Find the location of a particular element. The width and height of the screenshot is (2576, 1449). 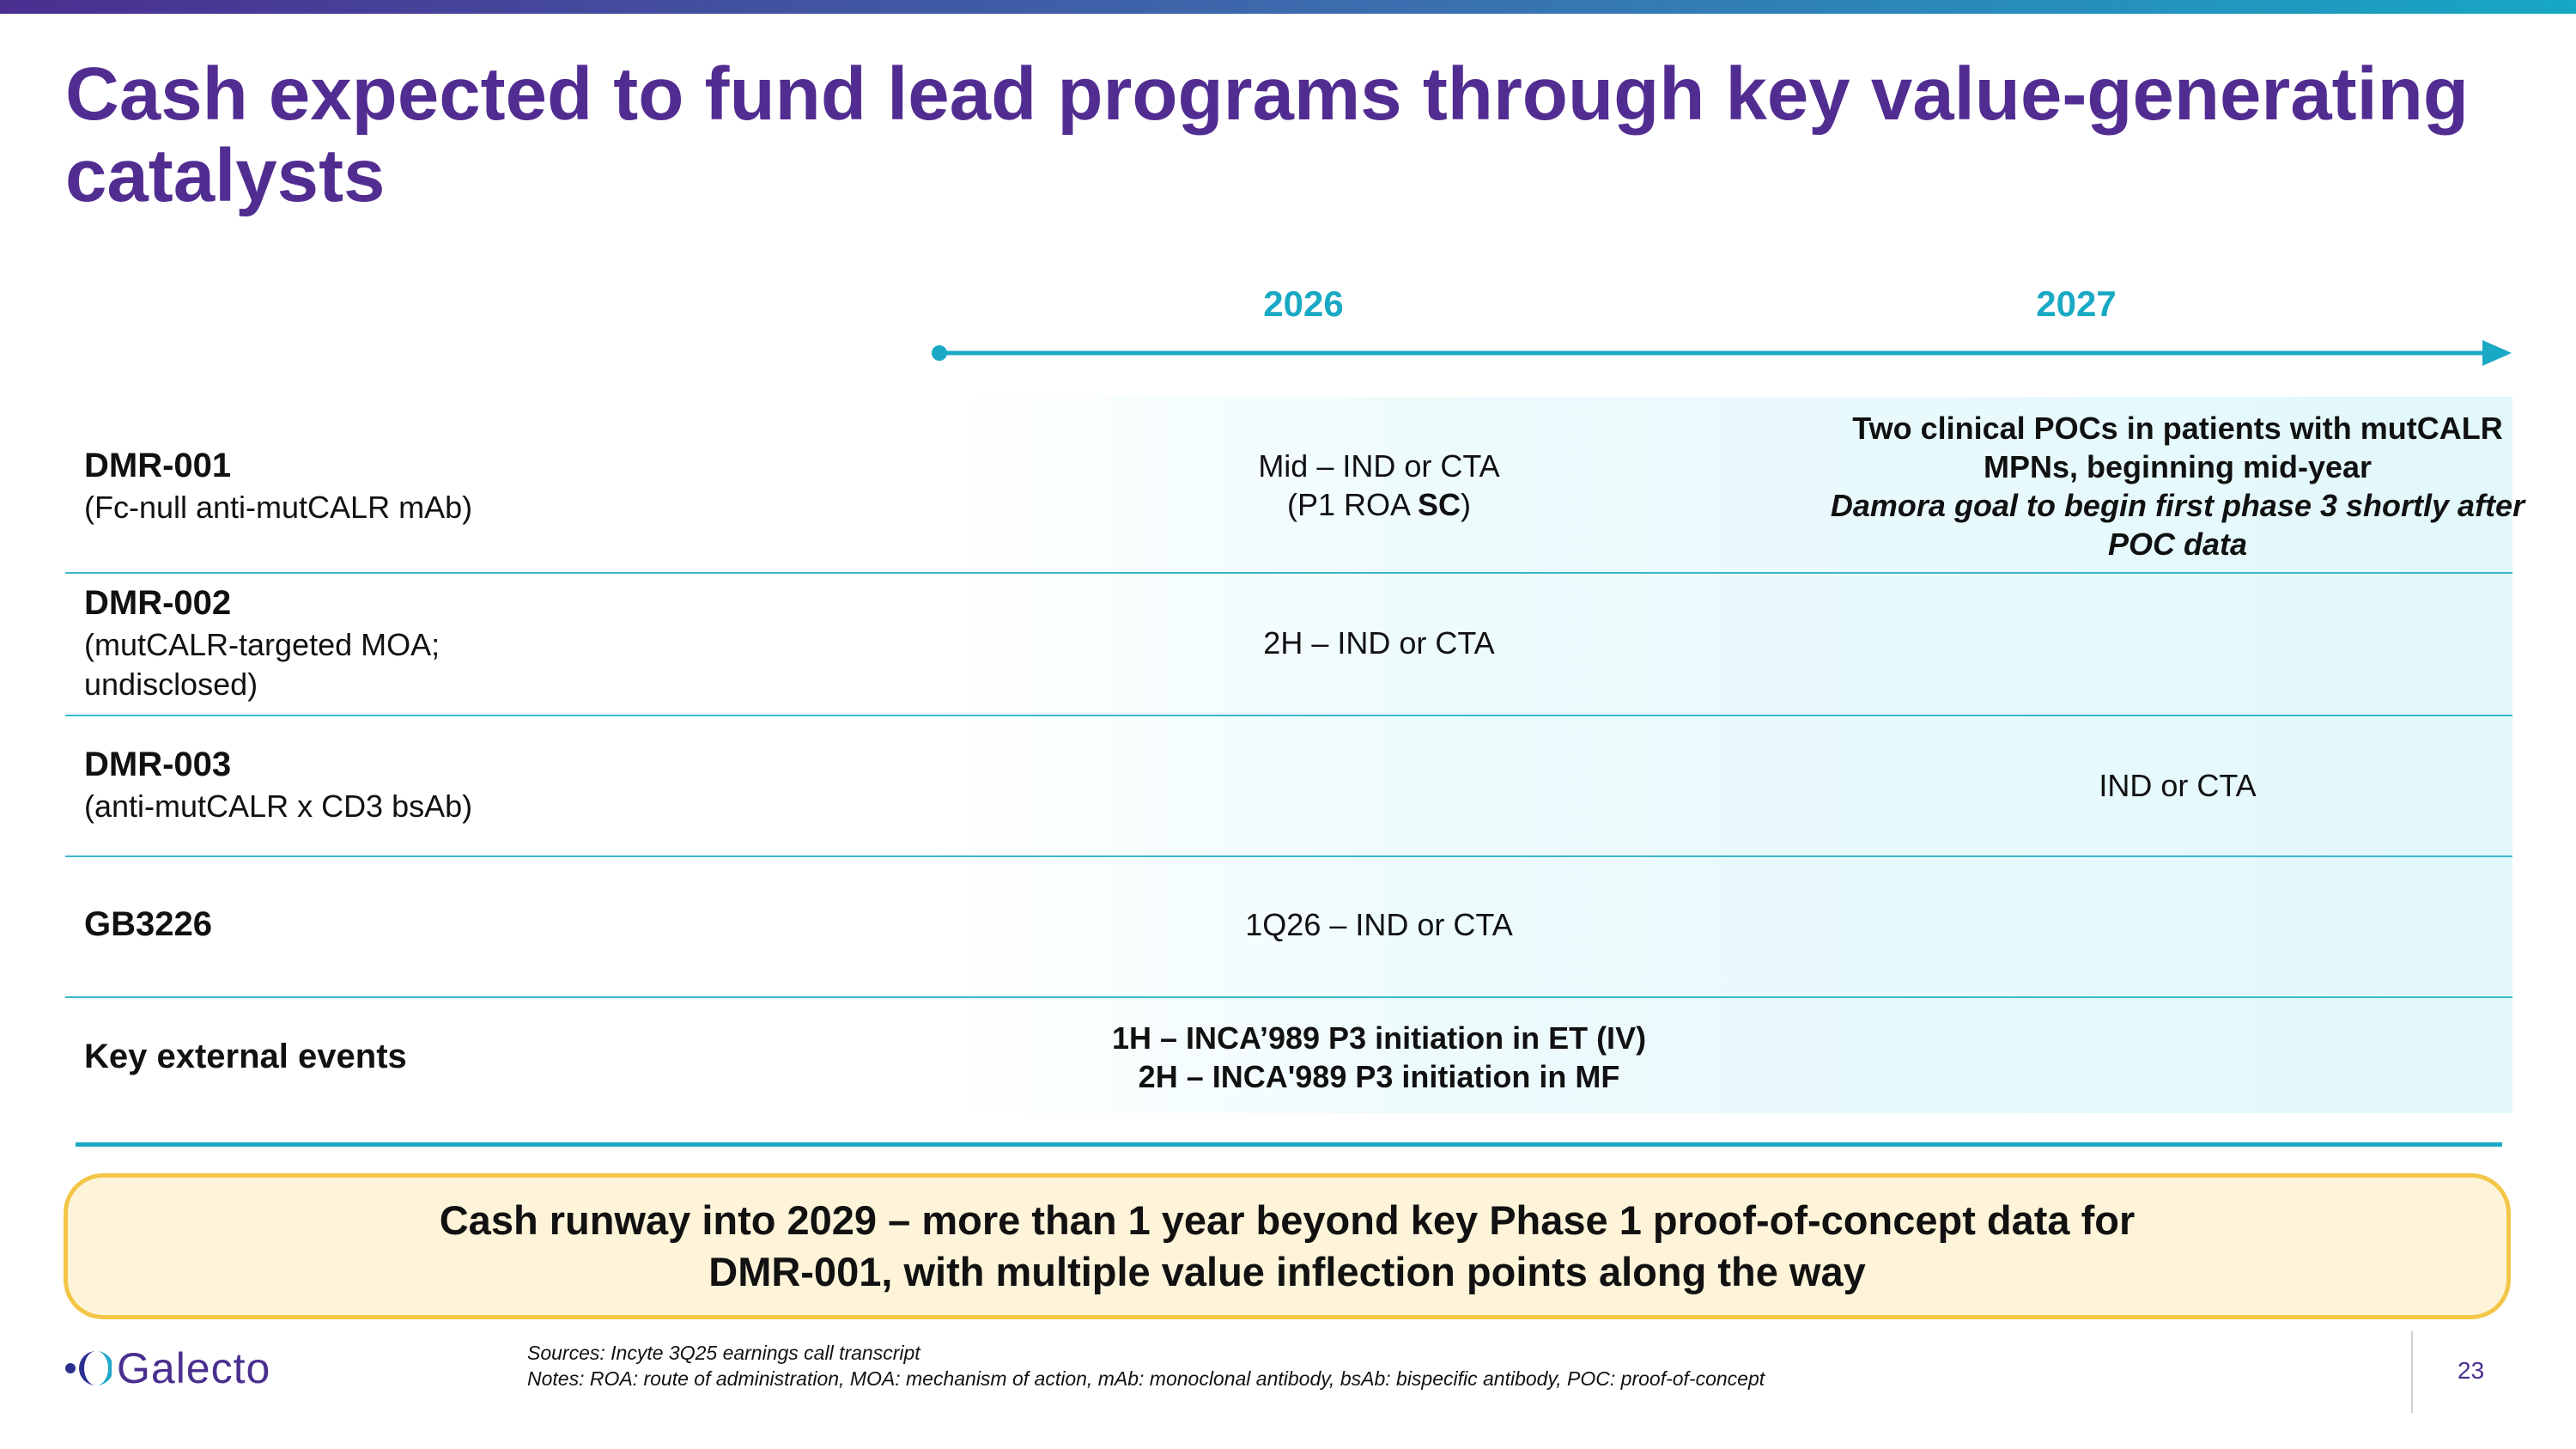

program-name: GB3226 is located at coordinates (148, 924).